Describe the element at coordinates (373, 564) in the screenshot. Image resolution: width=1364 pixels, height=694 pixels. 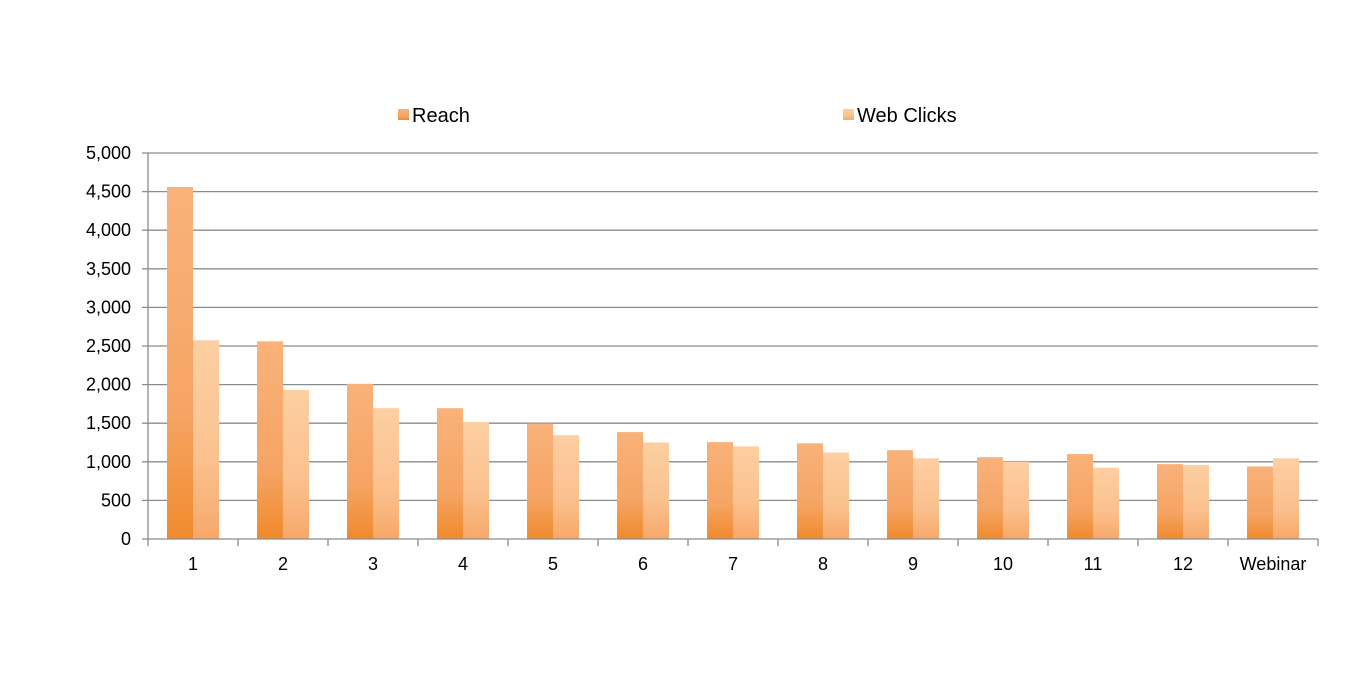
I see `x-tick-label: 3` at that location.